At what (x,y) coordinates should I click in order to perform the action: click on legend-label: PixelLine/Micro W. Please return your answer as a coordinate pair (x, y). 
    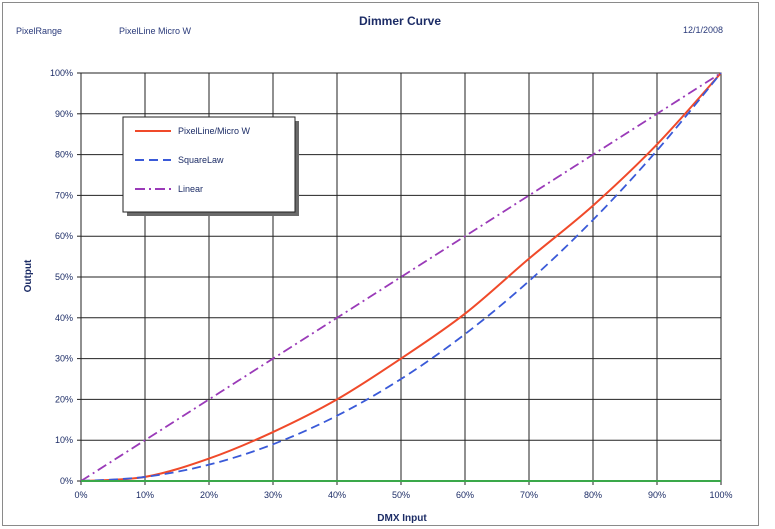
    Looking at the image, I should click on (214, 131).